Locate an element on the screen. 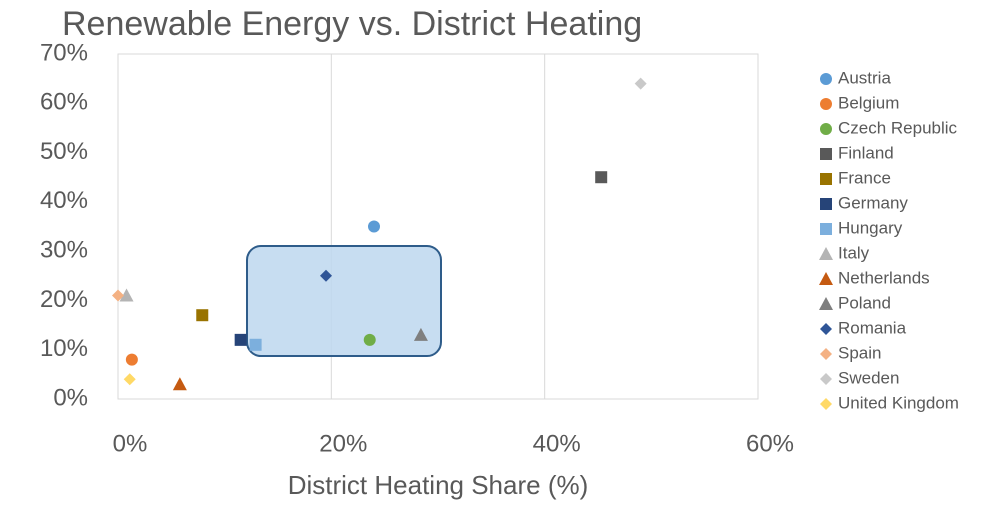 Image resolution: width=983 pixels, height=509 pixels. x-tick-label: 60% is located at coordinates (770, 443).